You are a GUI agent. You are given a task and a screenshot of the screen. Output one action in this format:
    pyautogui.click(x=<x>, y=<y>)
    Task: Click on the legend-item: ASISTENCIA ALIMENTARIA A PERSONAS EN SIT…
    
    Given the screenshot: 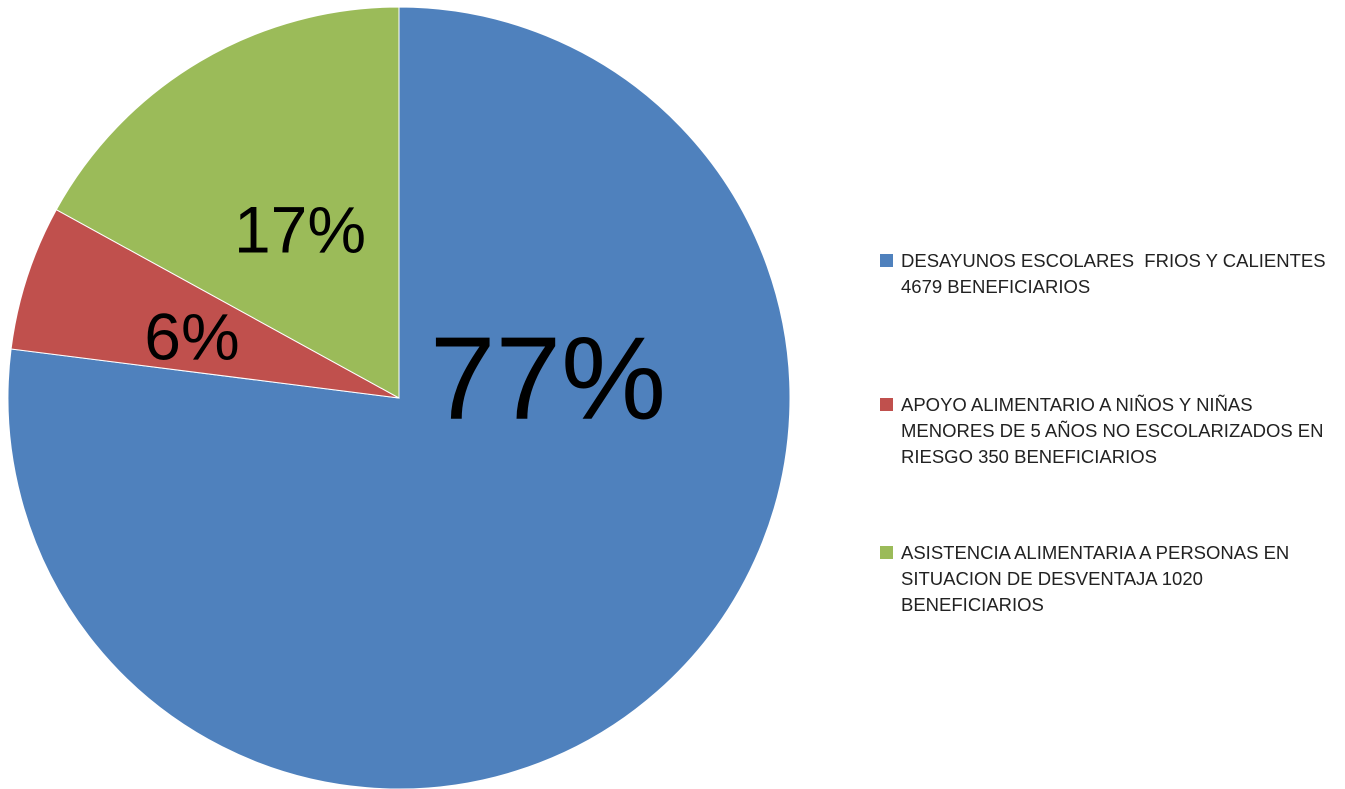 What is the action you would take?
    pyautogui.click(x=1107, y=579)
    